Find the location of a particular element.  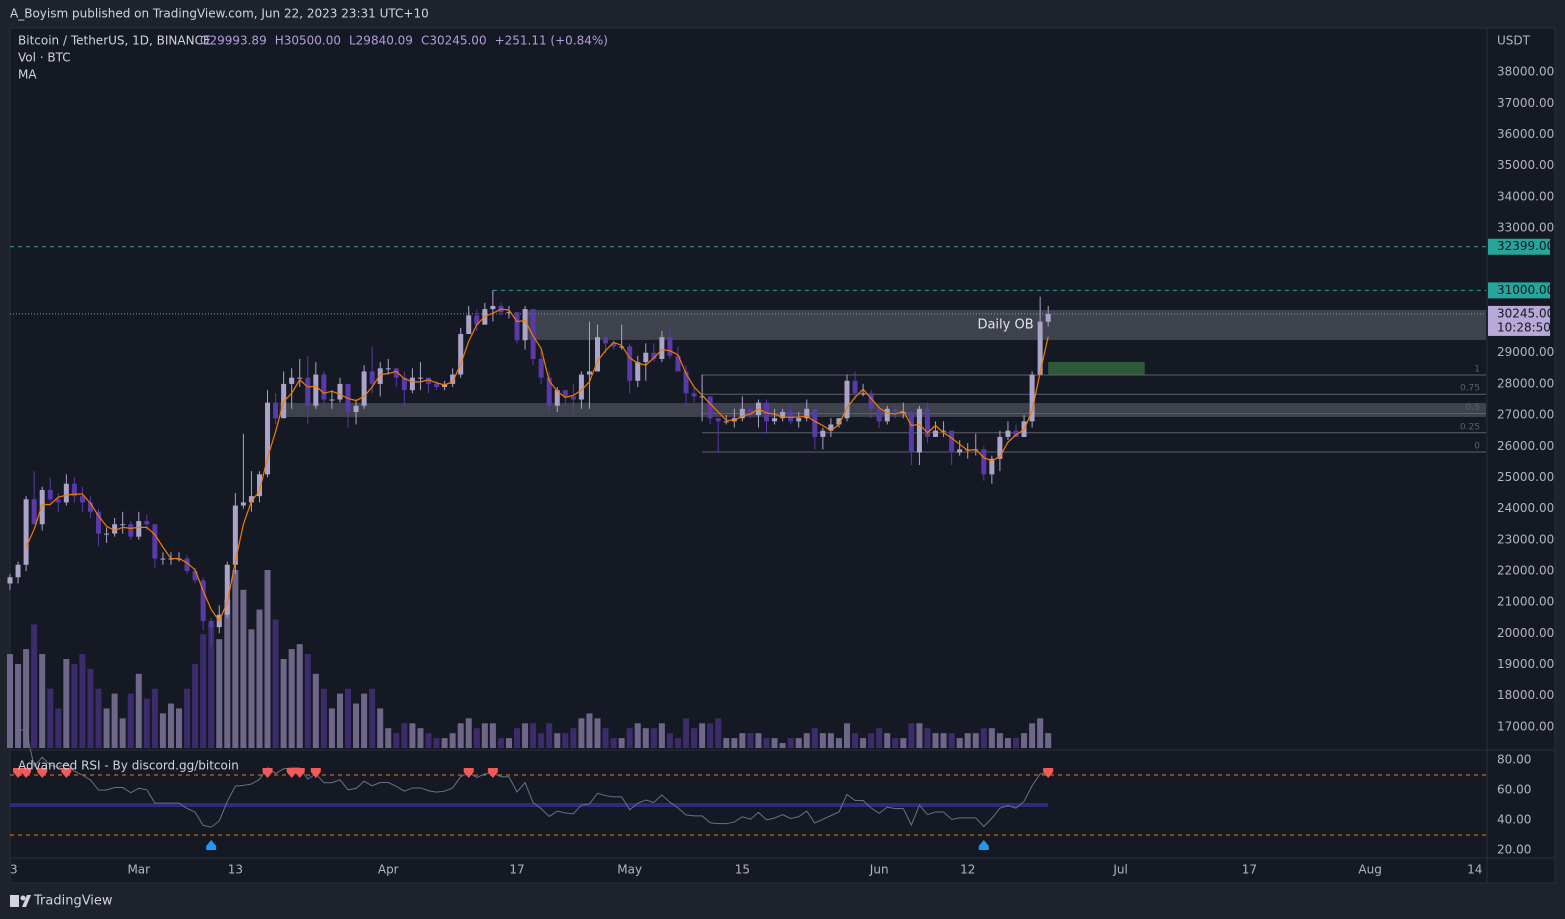

legend-value: L29840.09 is located at coordinates (381, 41).